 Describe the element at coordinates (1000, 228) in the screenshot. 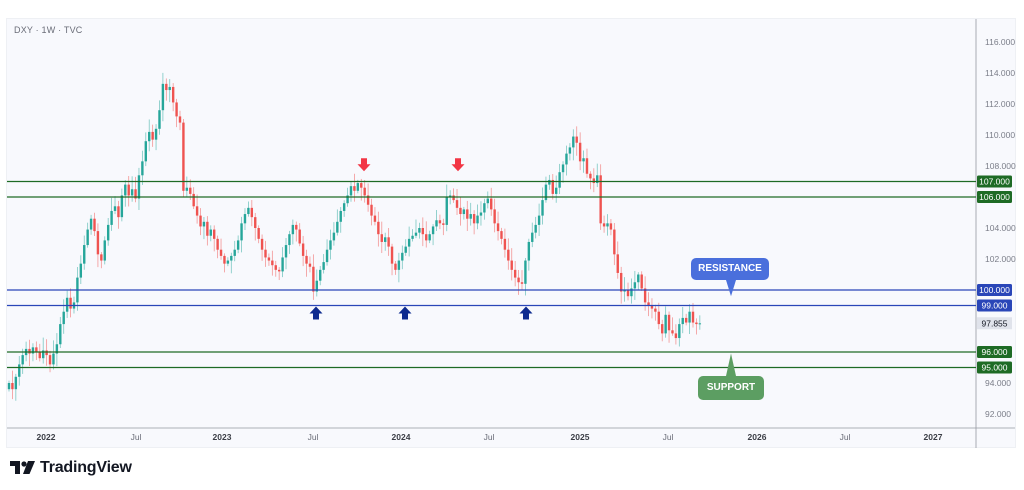

I see `price-tick: 104.000` at that location.